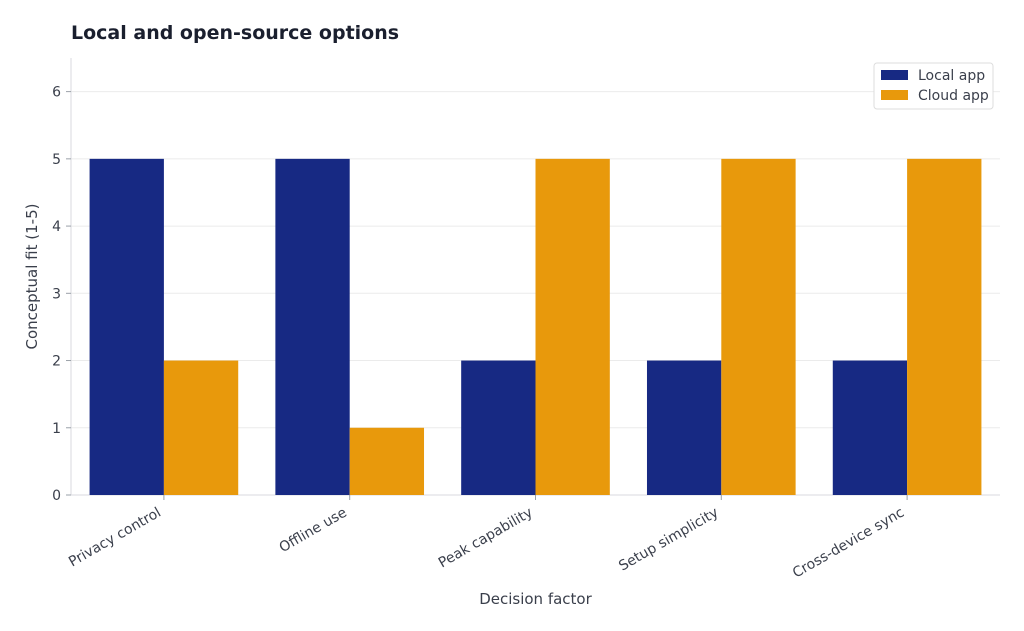 The width and height of the screenshot is (1024, 631). I want to click on x-tick-label: Cross-device sync, so click(848, 543).